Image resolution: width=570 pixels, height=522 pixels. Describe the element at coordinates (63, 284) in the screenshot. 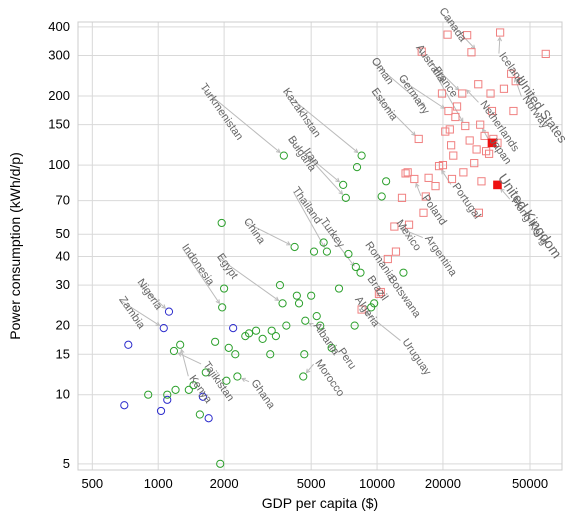

I see `y-tick-label: 30` at that location.